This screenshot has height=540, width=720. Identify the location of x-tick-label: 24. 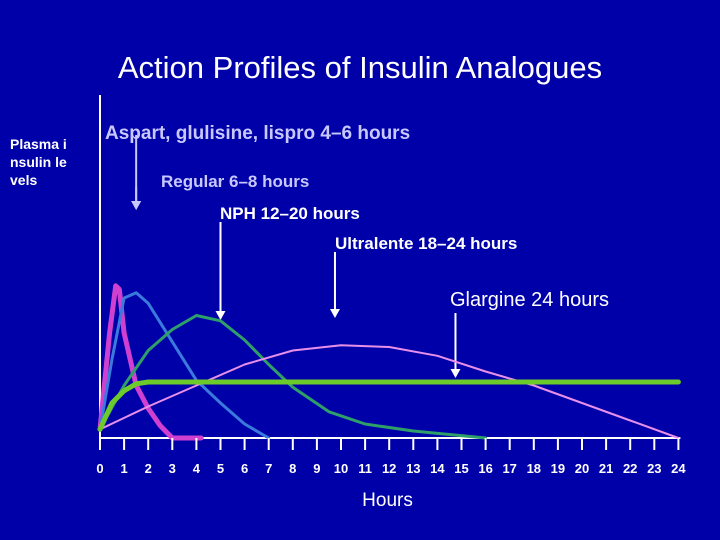
(678, 468).